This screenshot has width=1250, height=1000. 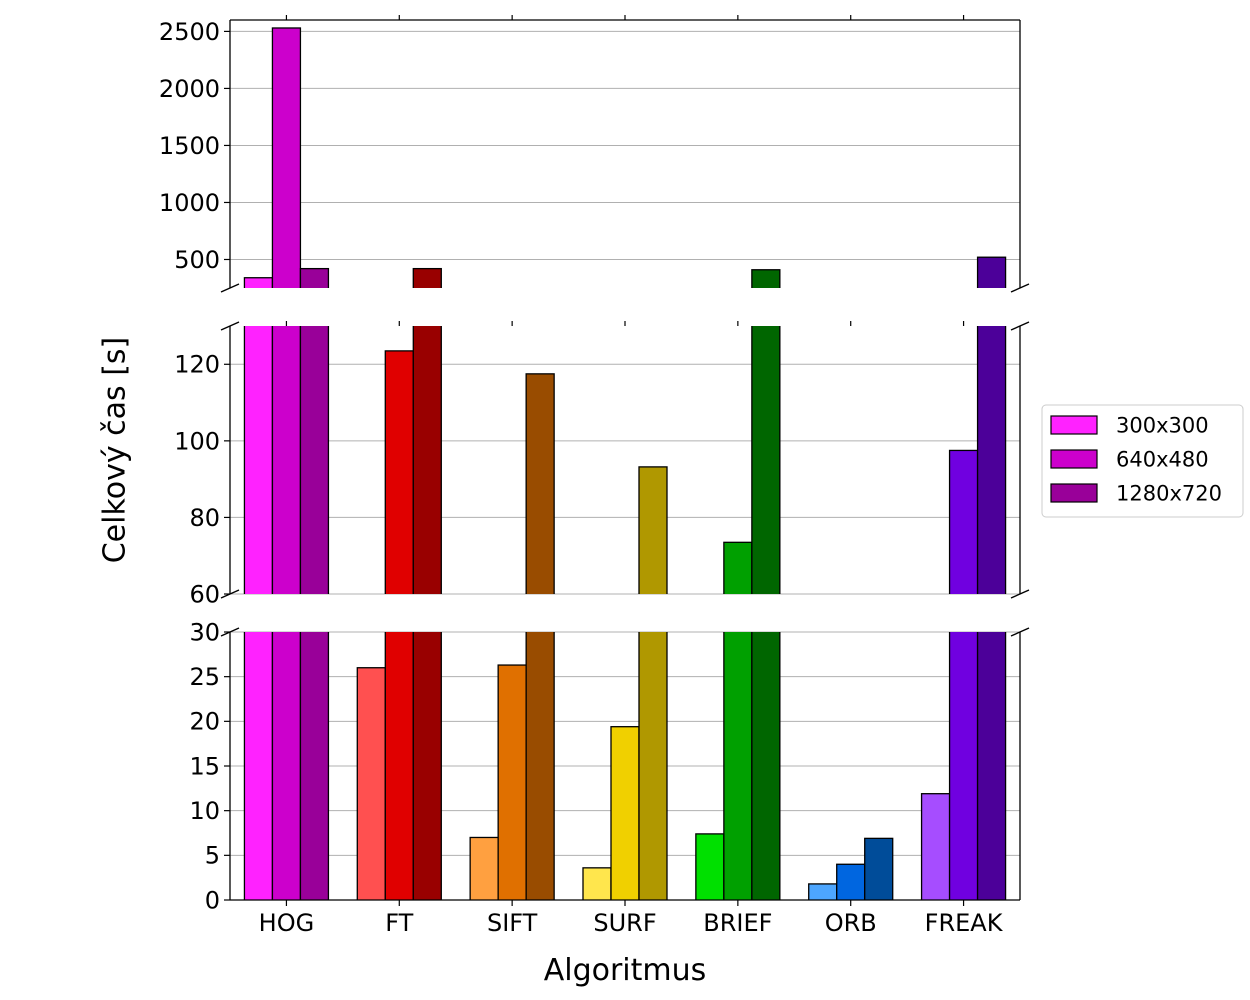 I want to click on x-tick-label-hog: HOG, so click(x=287, y=923).